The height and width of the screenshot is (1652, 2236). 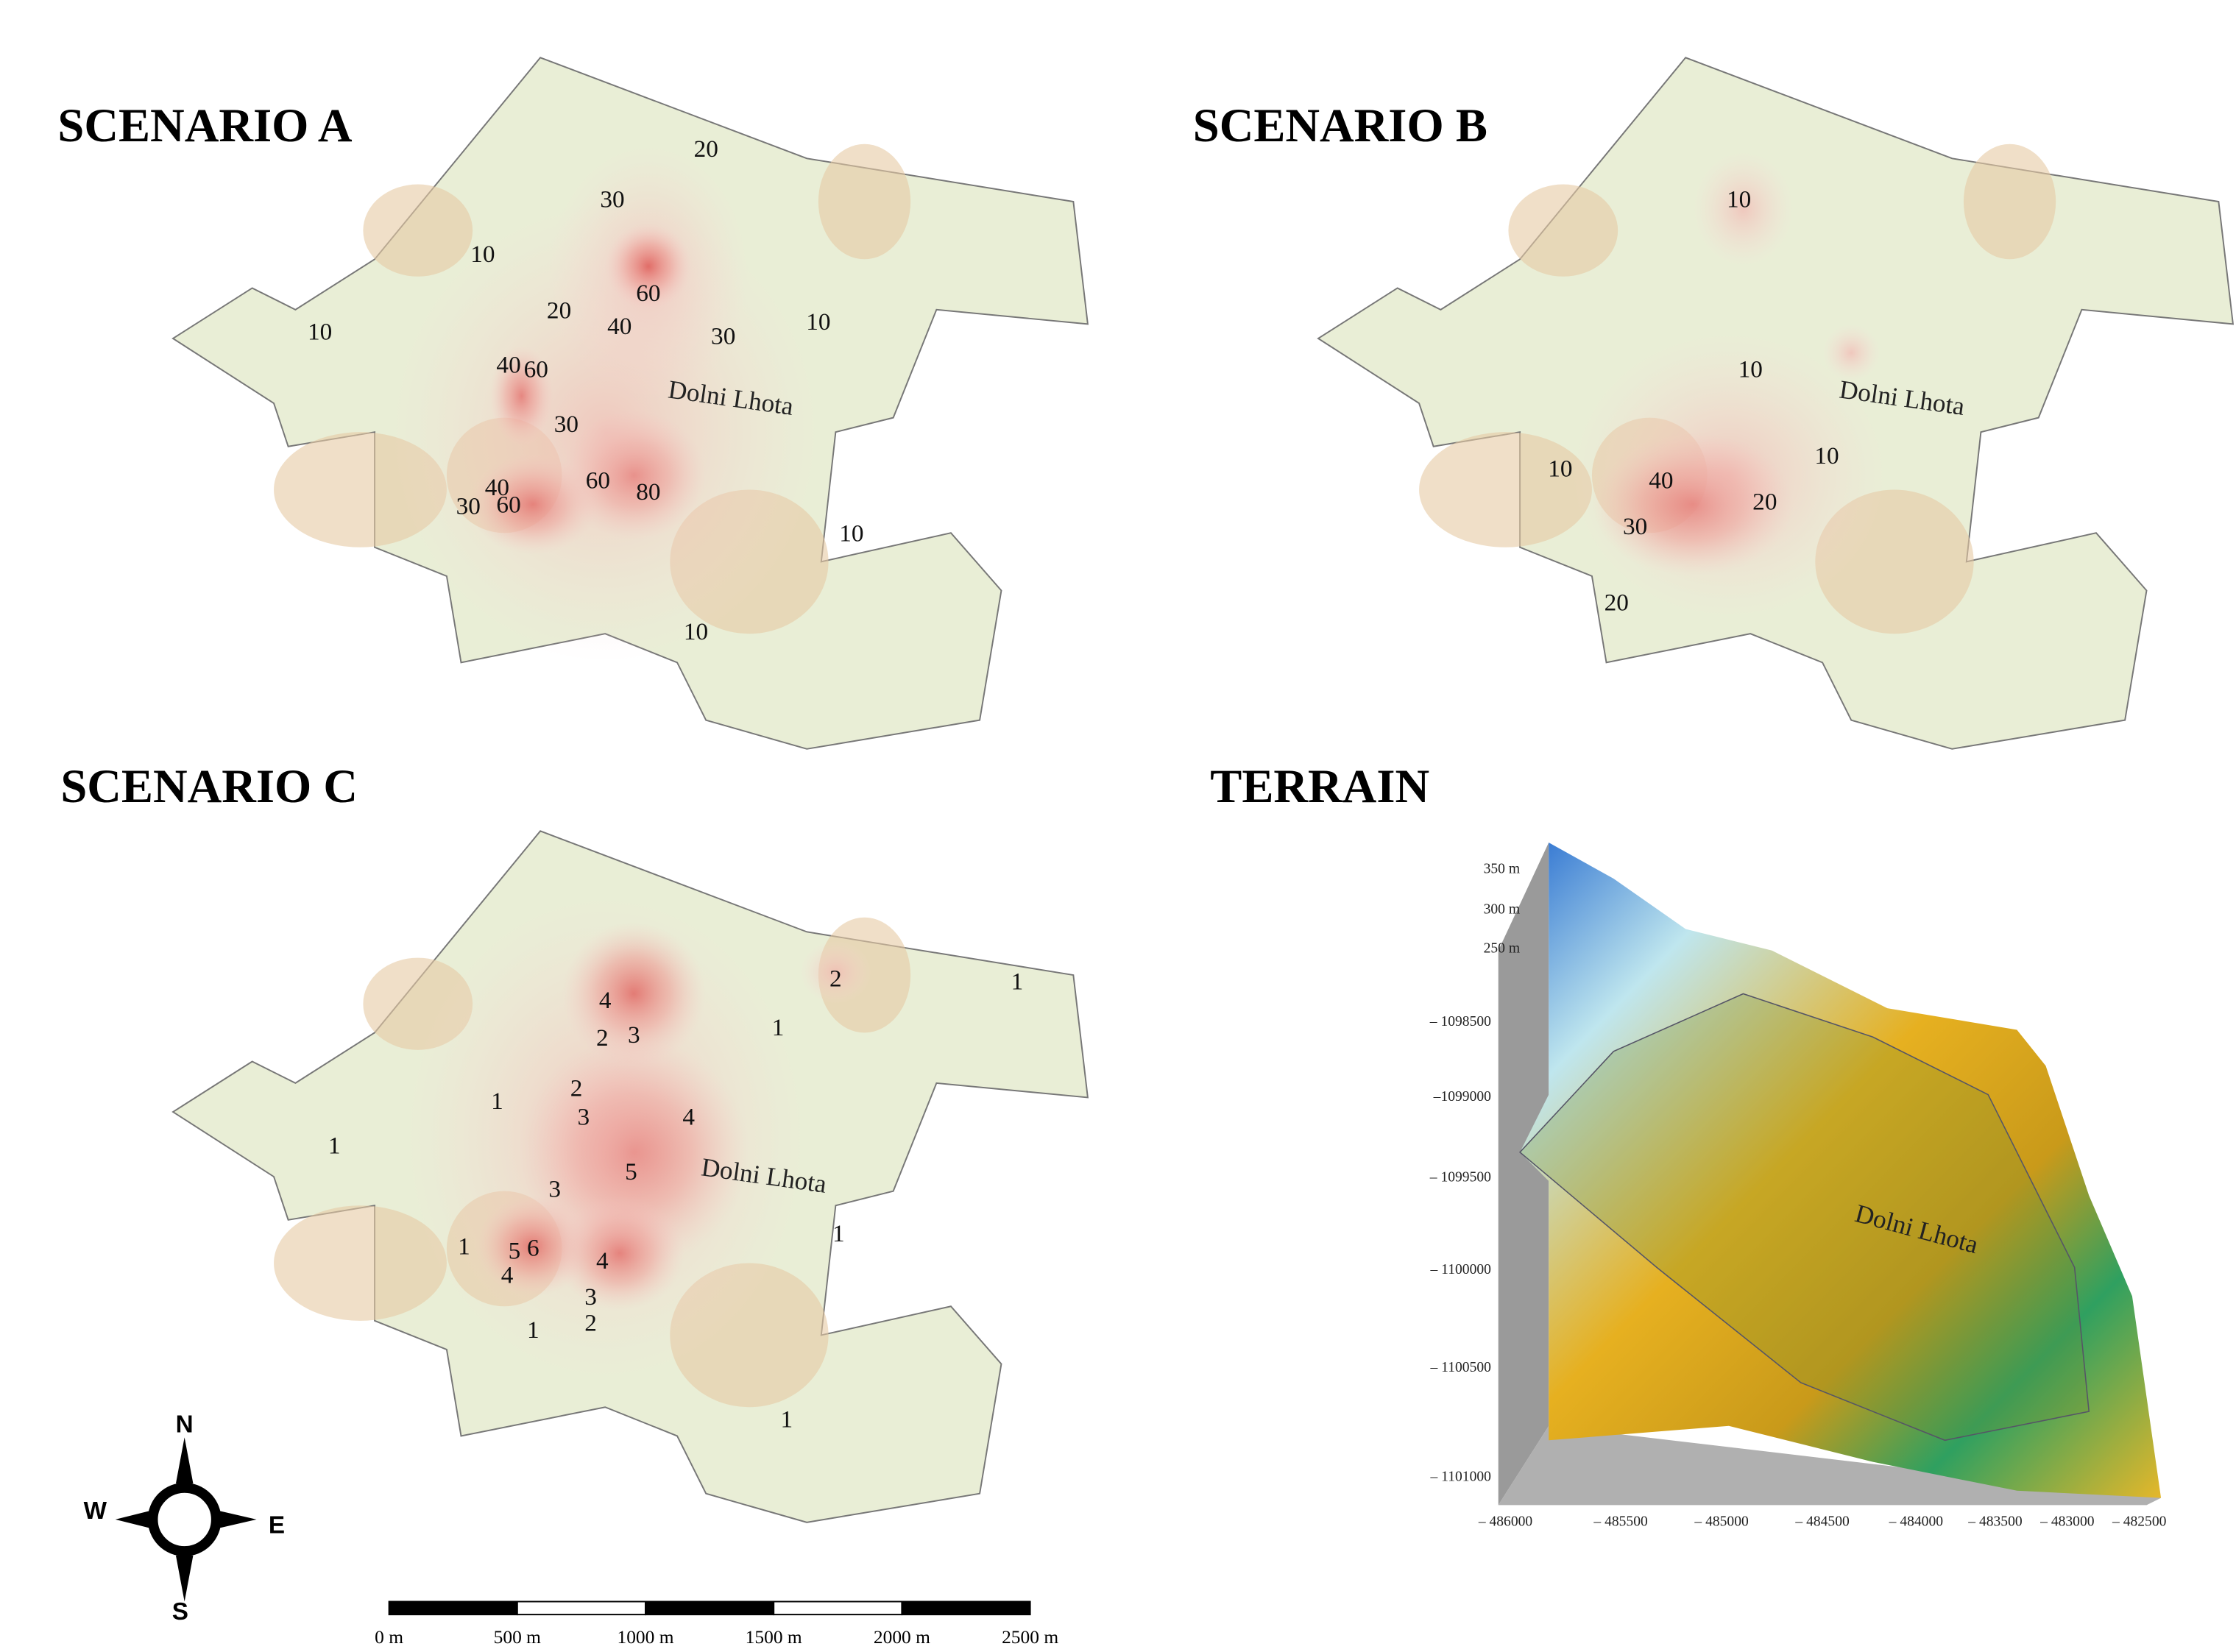 What do you see at coordinates (1916, 1521) in the screenshot?
I see `x-tick-label: – 484000` at bounding box center [1916, 1521].